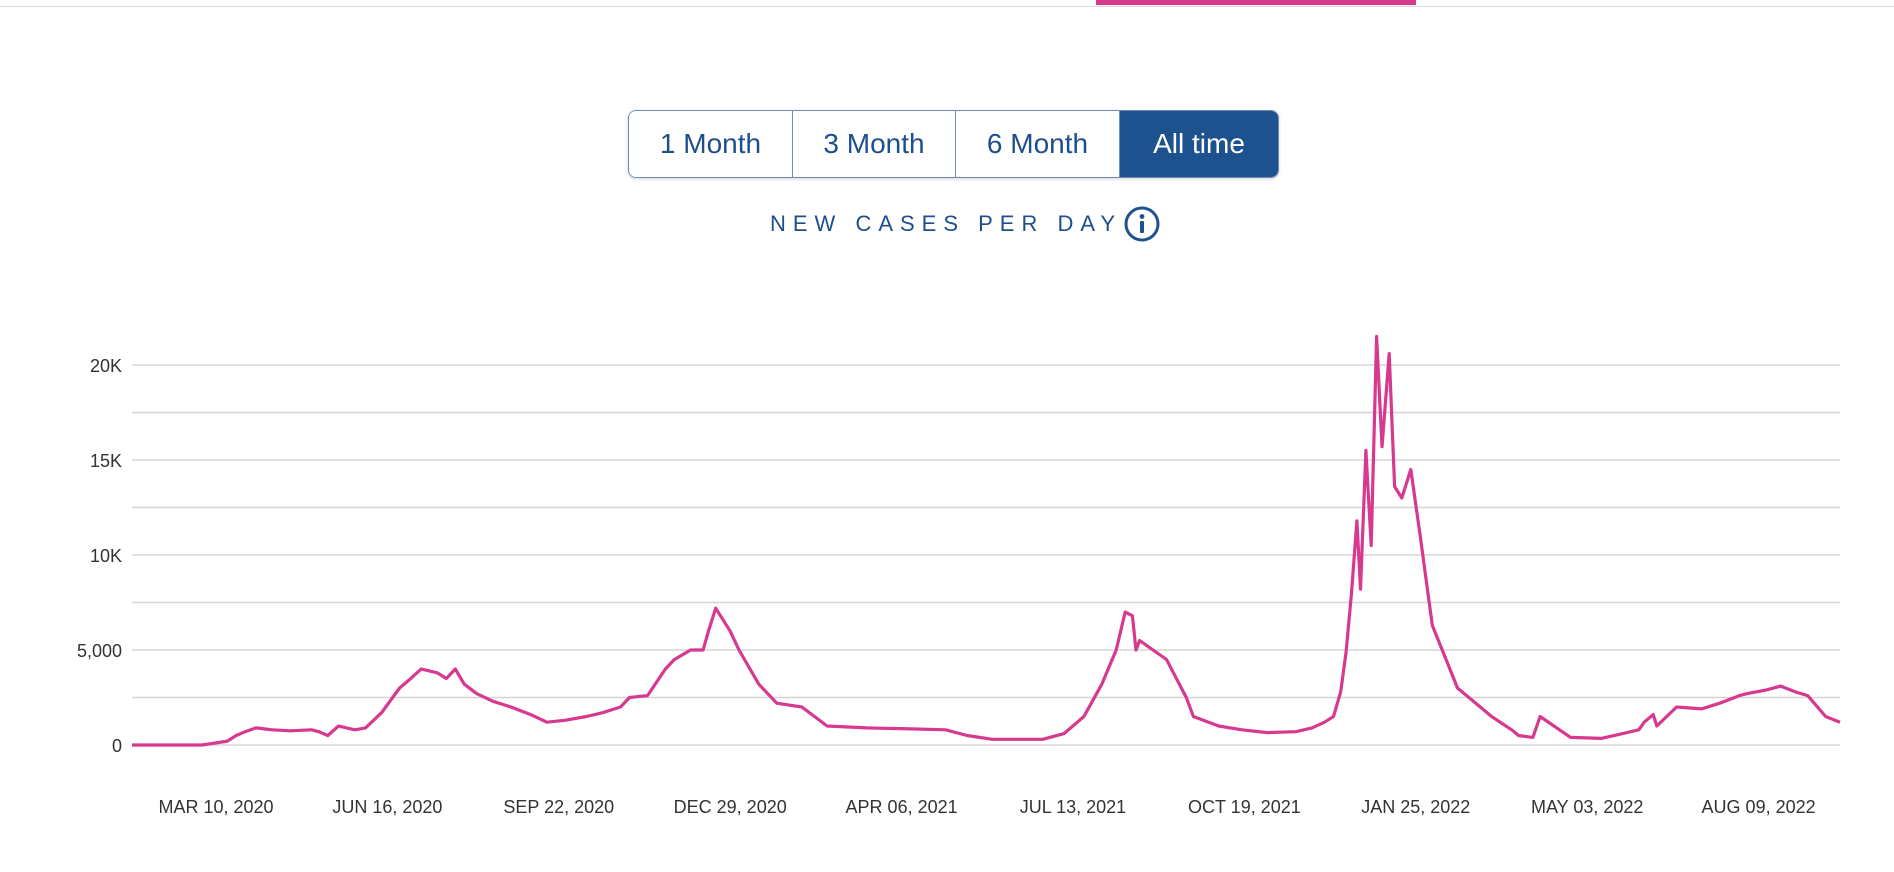  Describe the element at coordinates (387, 807) in the screenshot. I see `x-tick-label: JUN 16, 2020` at that location.